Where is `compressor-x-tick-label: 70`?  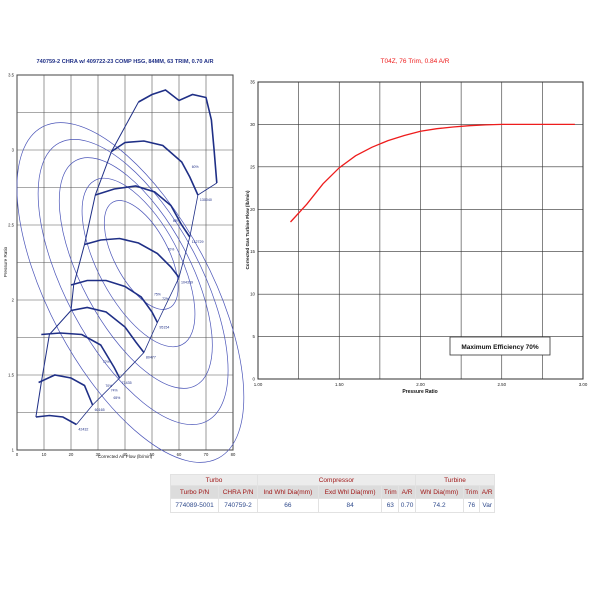 compressor-x-tick-label: 70 is located at coordinates (206, 454).